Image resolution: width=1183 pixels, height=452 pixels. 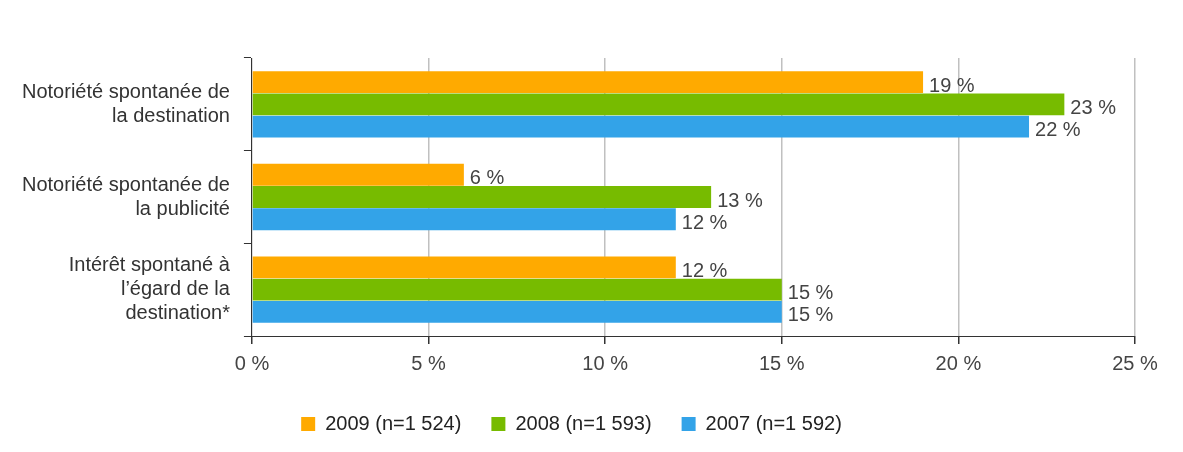 What do you see at coordinates (958, 362) in the screenshot?
I see `x-tick-label: 20 %` at bounding box center [958, 362].